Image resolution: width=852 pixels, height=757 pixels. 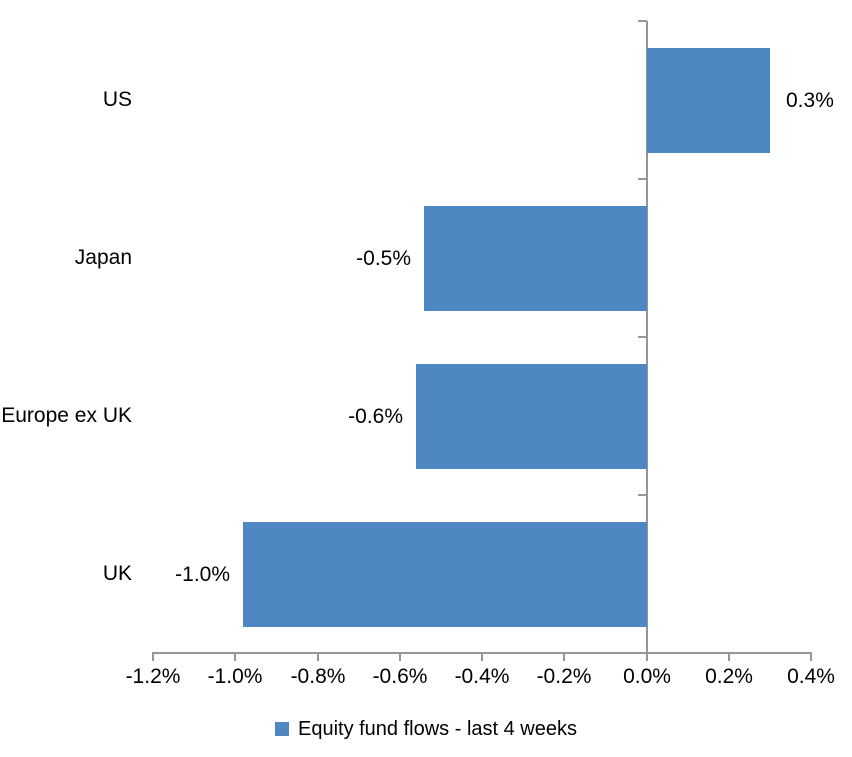 What do you see at coordinates (445, 574) in the screenshot?
I see `bar-uk` at bounding box center [445, 574].